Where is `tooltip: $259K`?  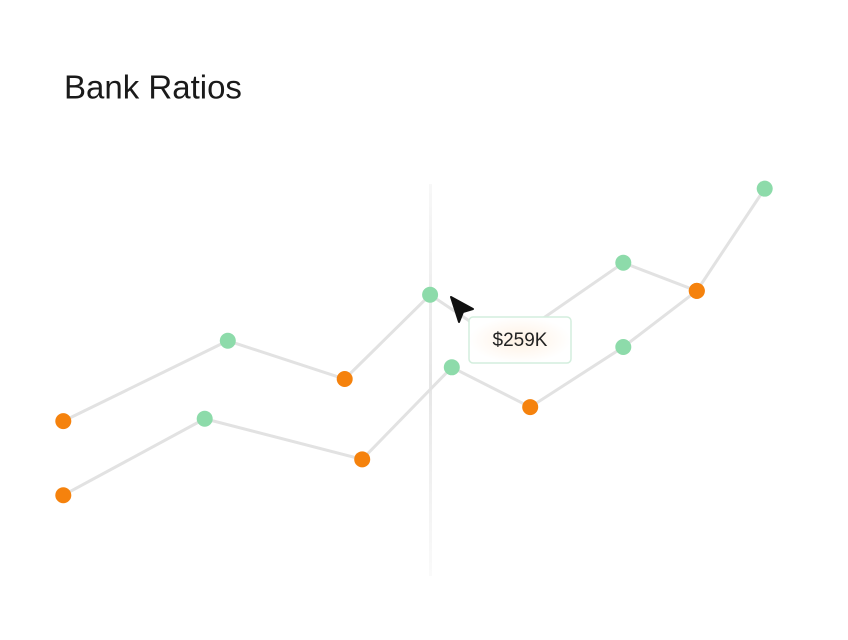 tooltip: $259K is located at coordinates (520, 340).